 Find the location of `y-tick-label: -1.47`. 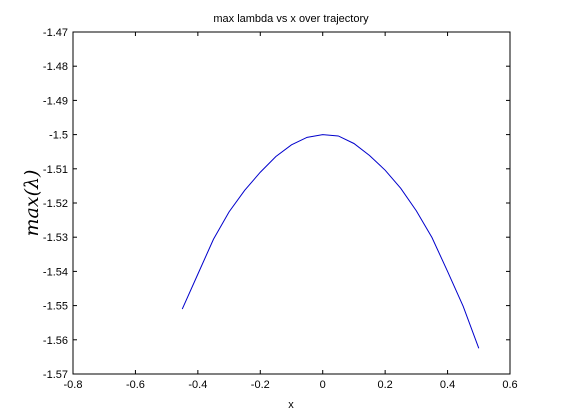

y-tick-label: -1.47 is located at coordinates (55, 33).